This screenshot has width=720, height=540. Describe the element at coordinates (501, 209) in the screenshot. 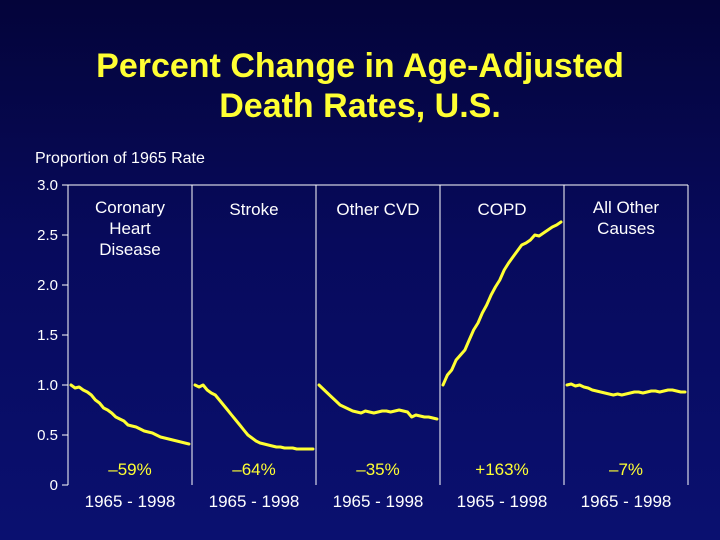

I see `panel-title-line: COPD` at that location.